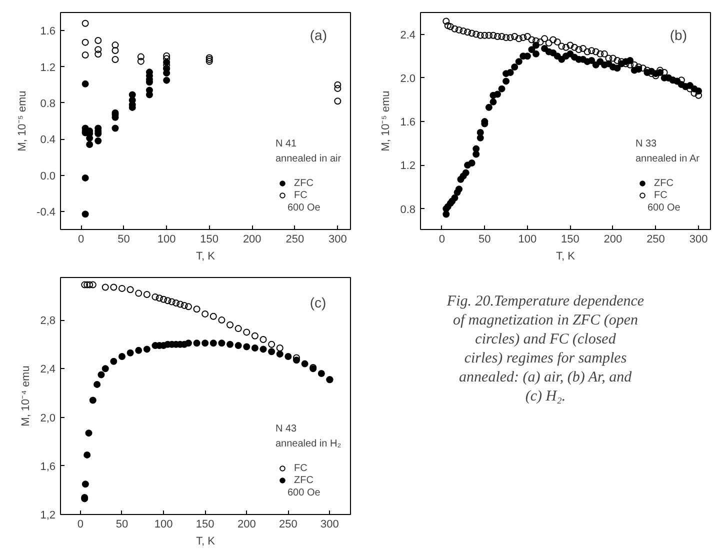 This screenshot has height=550, width=720. I want to click on annotation: N 33, so click(647, 144).